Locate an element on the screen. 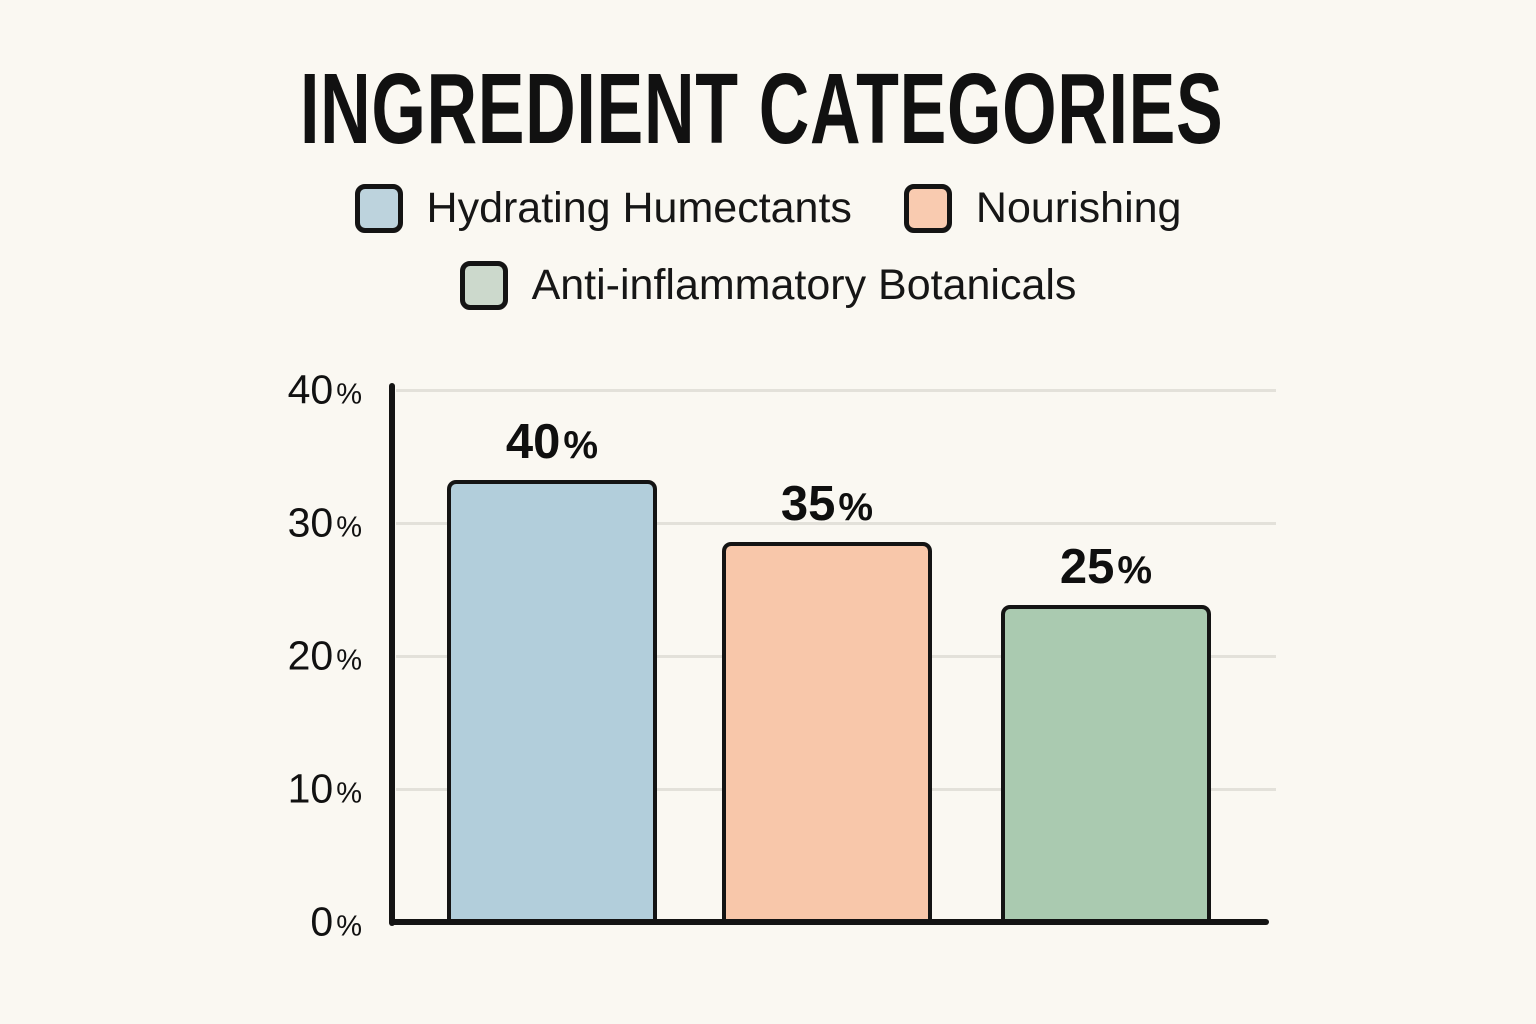 This screenshot has width=1536, height=1024. legend-swatch-hydrating-humectants-icon is located at coordinates (378, 208).